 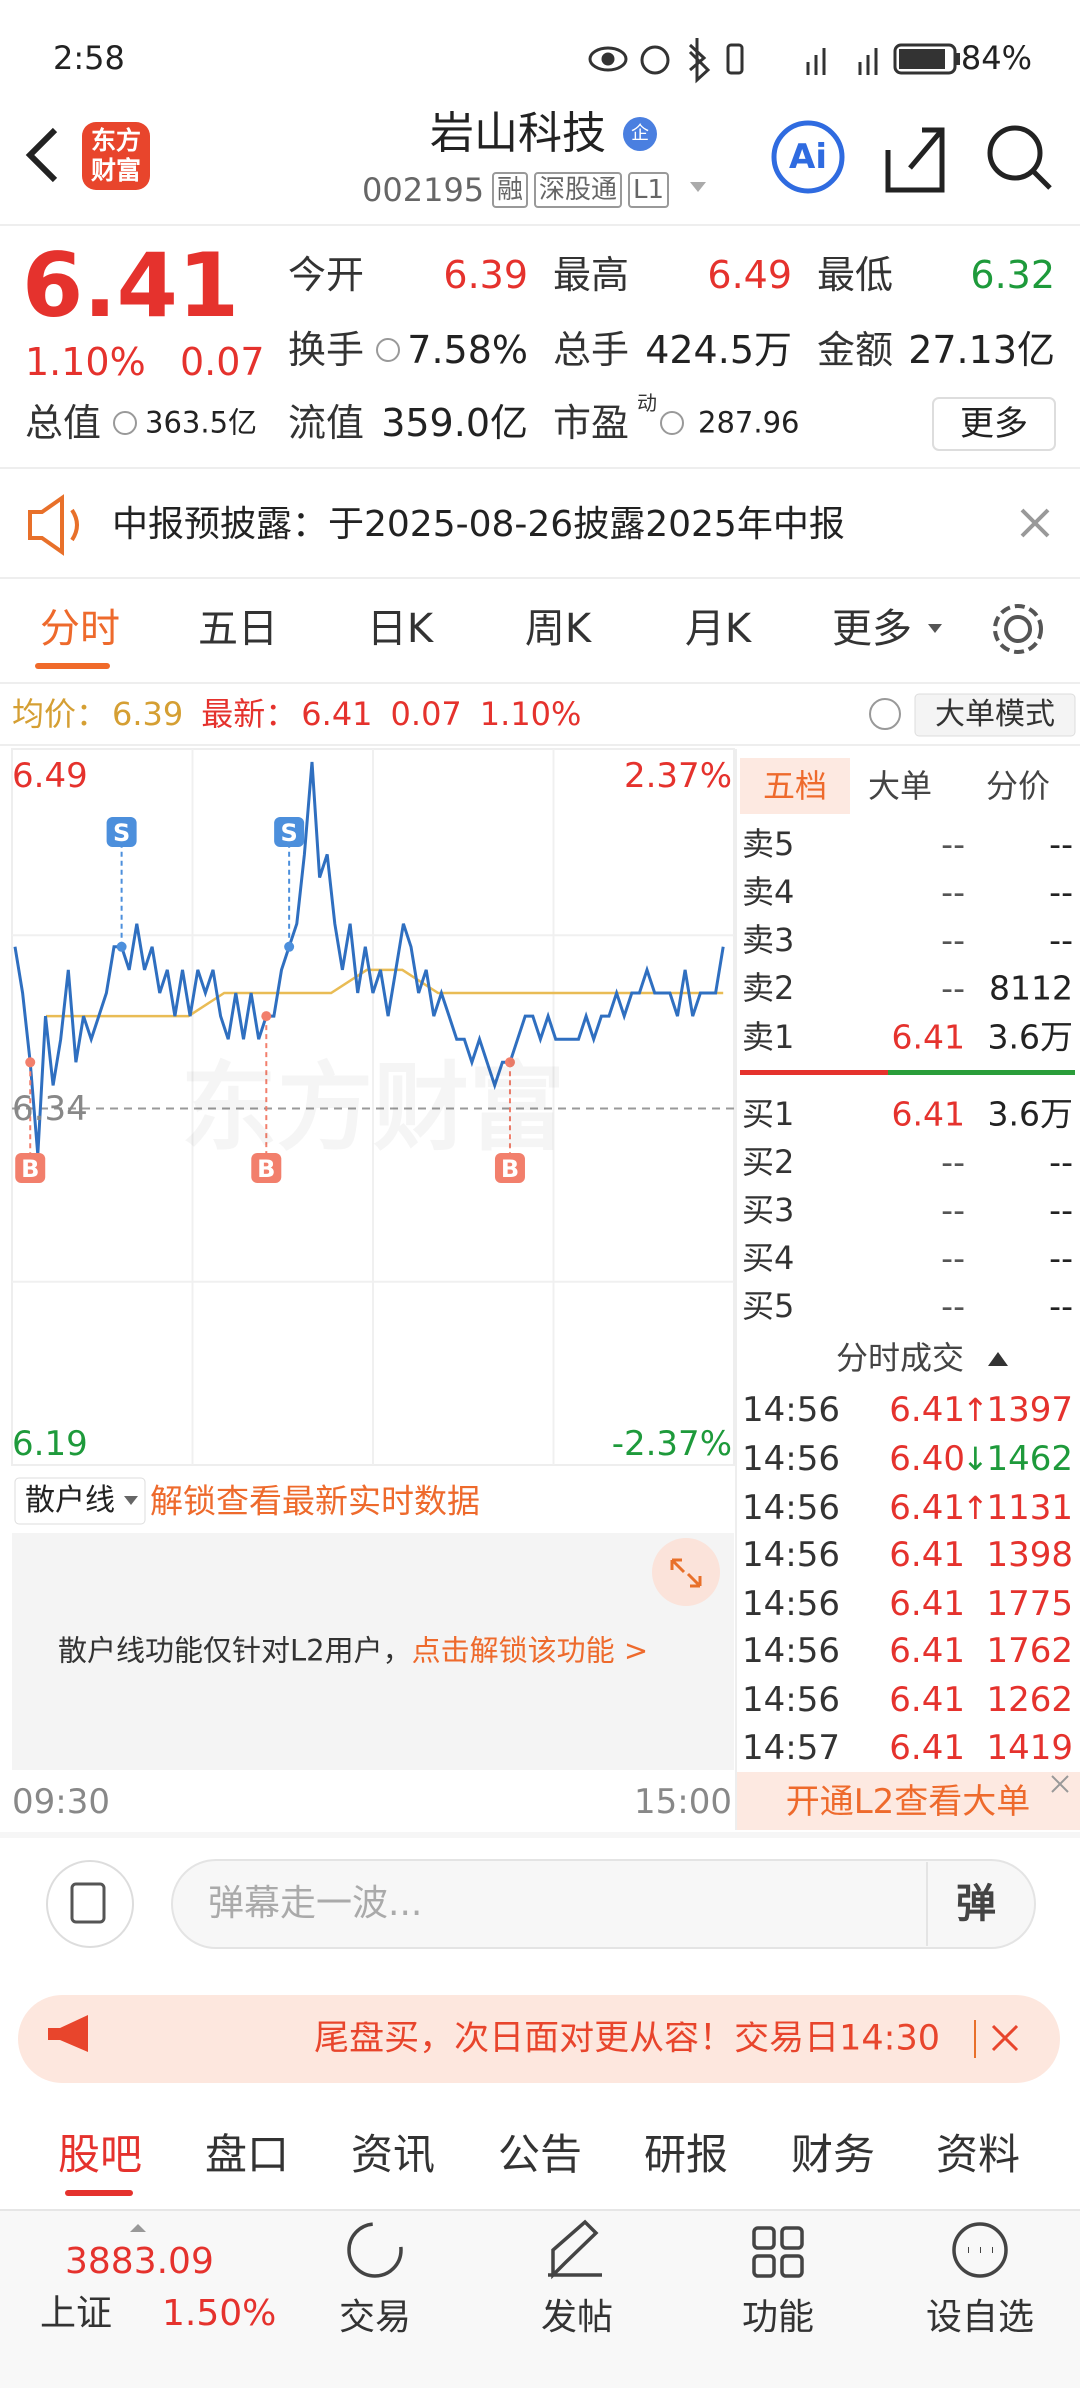 I want to click on trade-volume: 1398, so click(x=1029, y=1555).